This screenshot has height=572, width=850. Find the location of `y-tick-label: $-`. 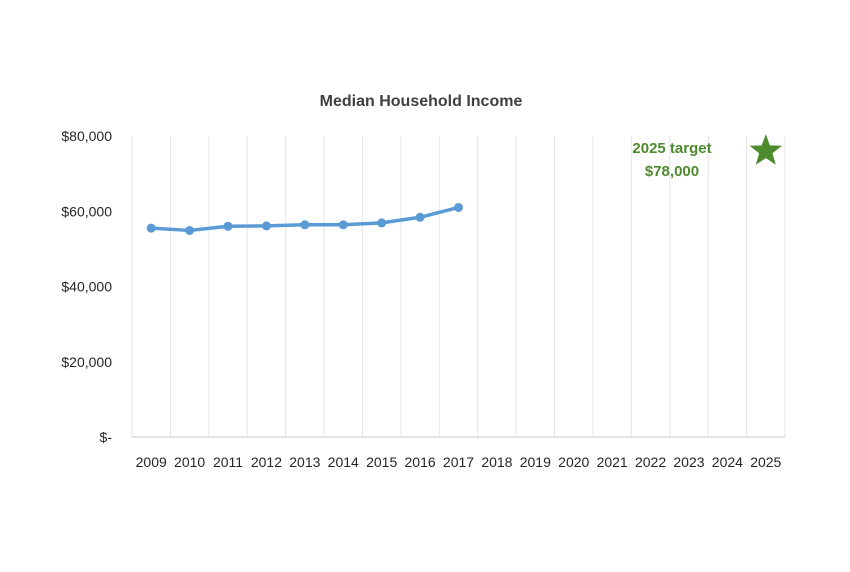

y-tick-label: $- is located at coordinates (106, 437).